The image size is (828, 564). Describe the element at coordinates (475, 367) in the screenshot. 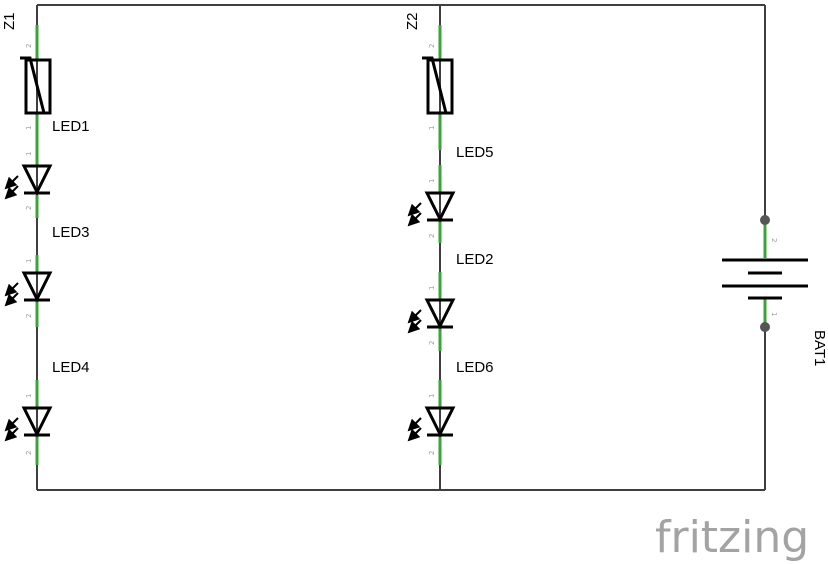

I see `led6-label: LED6` at that location.